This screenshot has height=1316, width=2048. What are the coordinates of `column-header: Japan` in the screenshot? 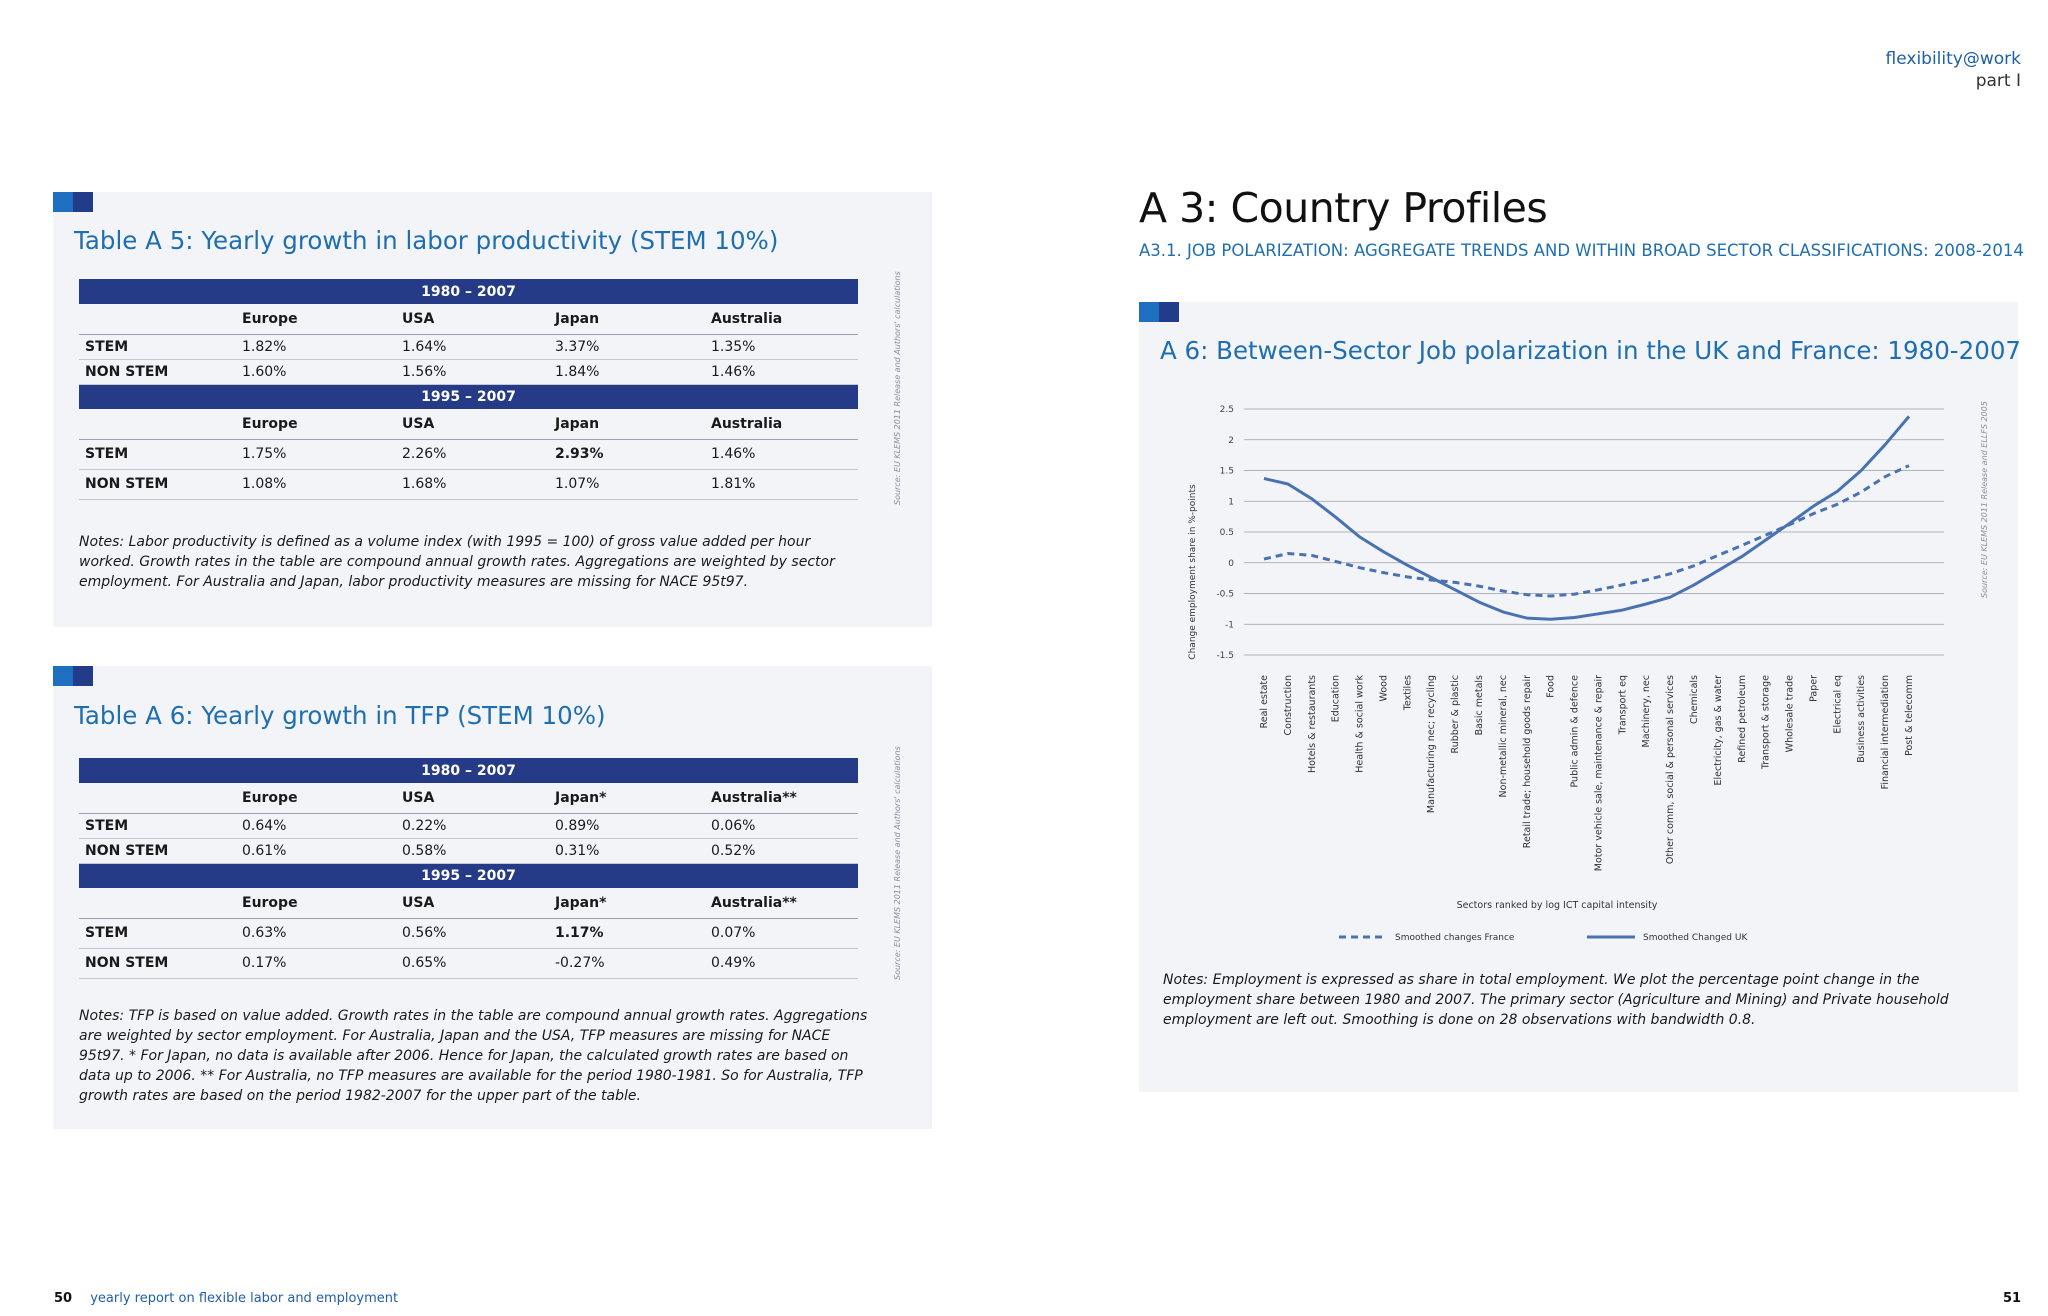 It's located at (627, 319).